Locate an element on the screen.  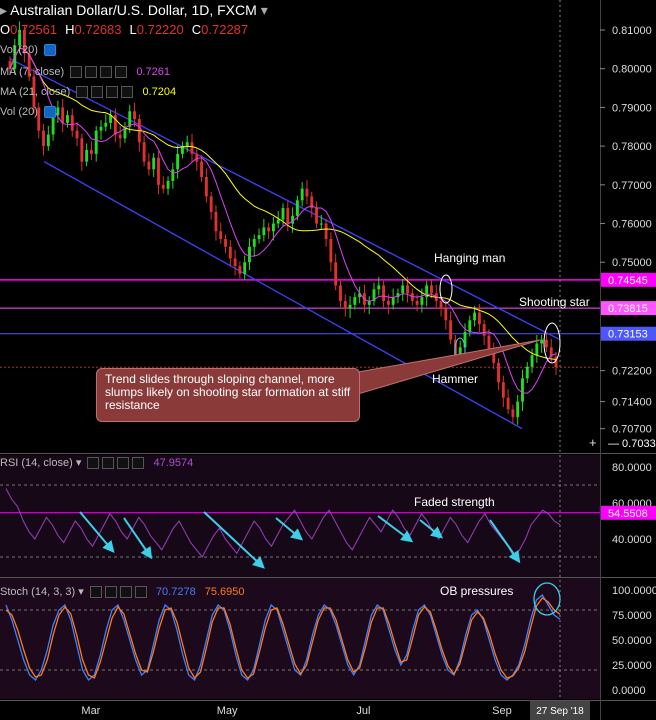
price-tick-label: 0.75000 is located at coordinates (632, 263).